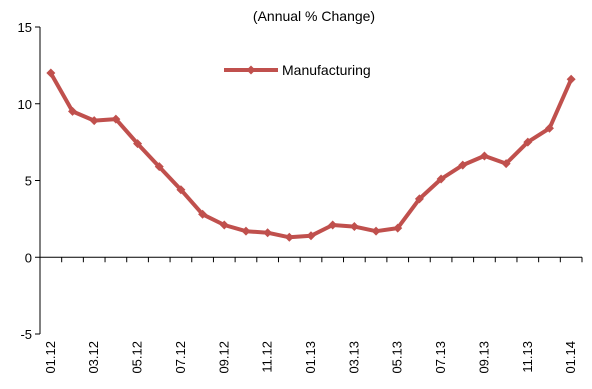 The width and height of the screenshot is (592, 389). Describe the element at coordinates (26, 334) in the screenshot. I see `y-tick-label: -5` at that location.